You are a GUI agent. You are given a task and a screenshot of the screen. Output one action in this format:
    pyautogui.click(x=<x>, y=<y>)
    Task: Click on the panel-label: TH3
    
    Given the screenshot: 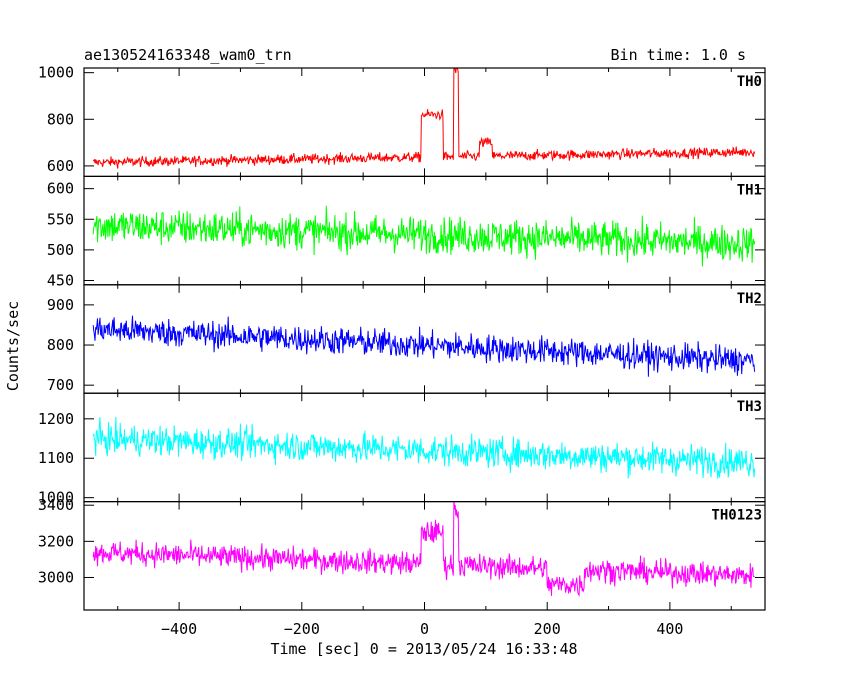 What is the action you would take?
    pyautogui.click(x=749, y=407)
    